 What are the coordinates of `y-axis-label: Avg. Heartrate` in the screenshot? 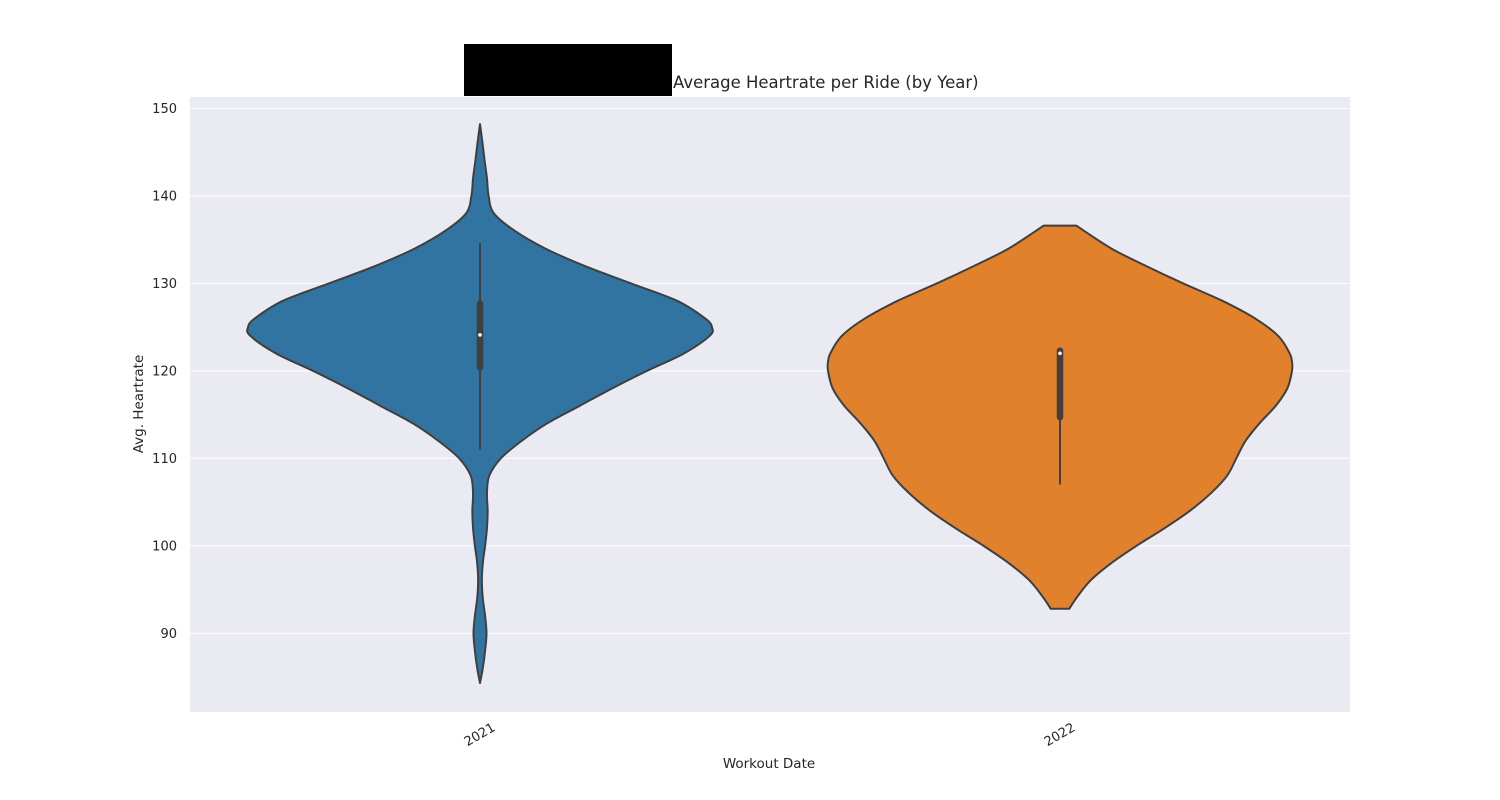 It's located at (139, 404).